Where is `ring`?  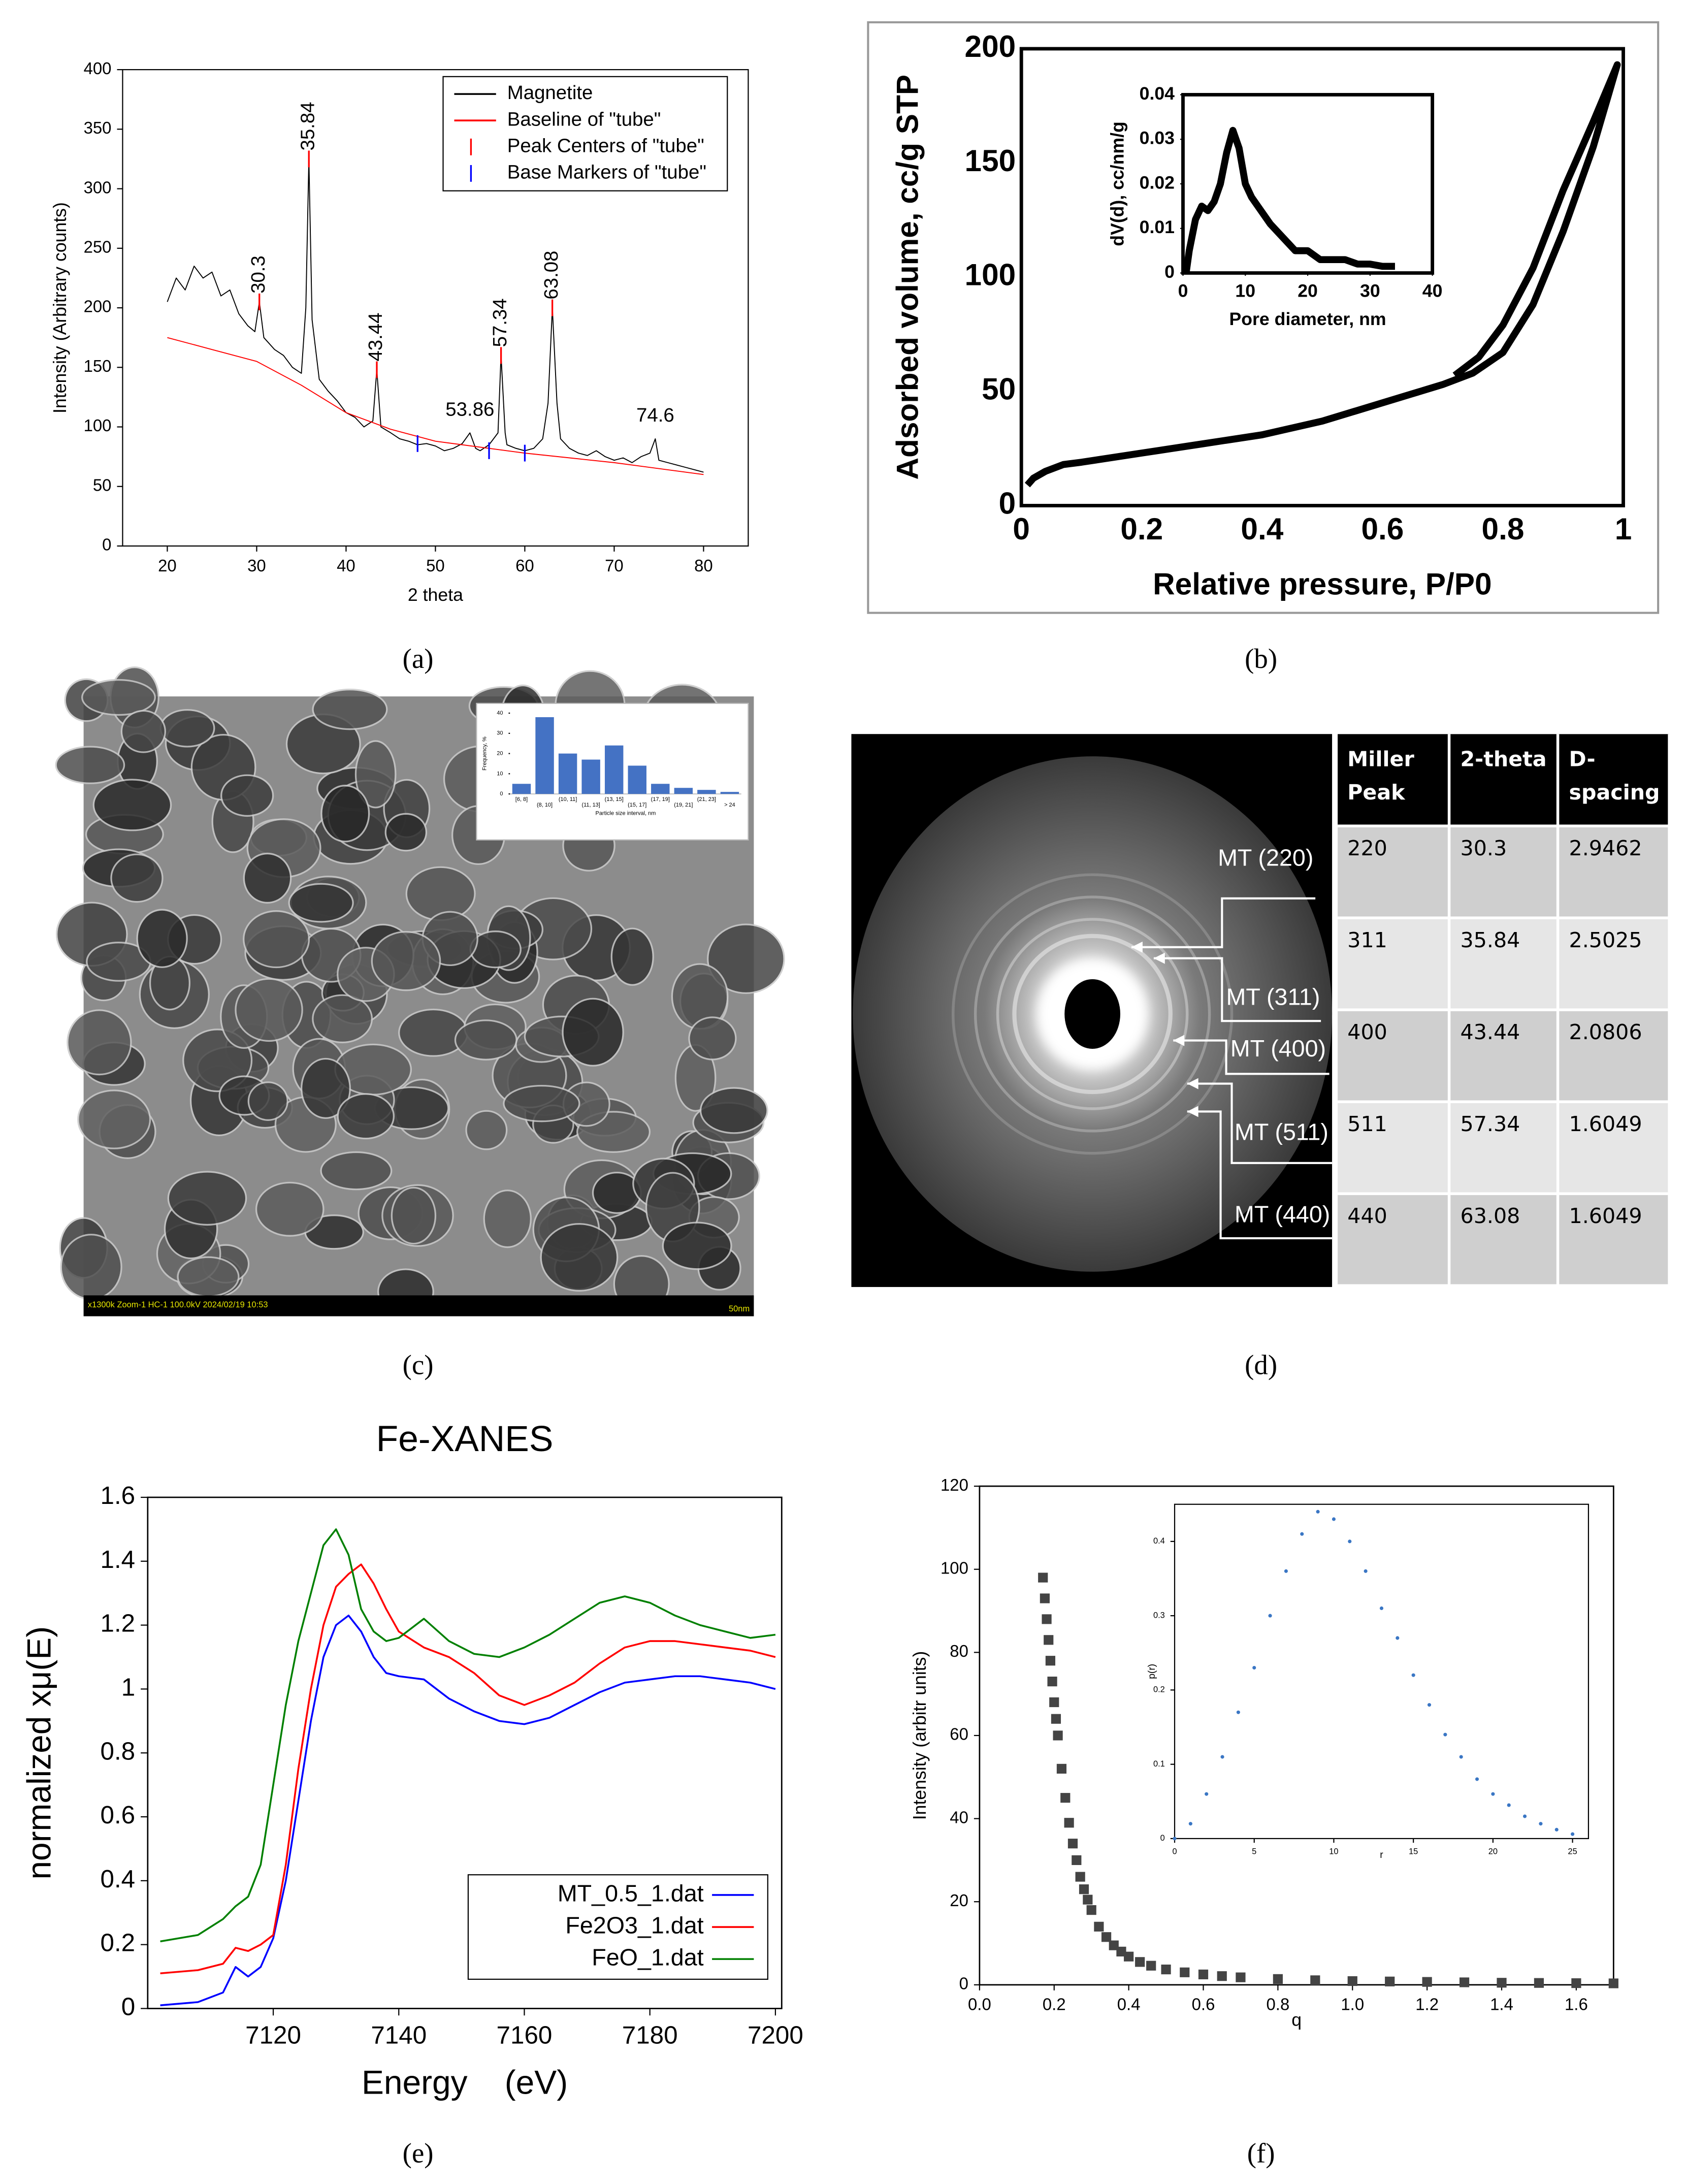 ring is located at coordinates (1092, 1014).